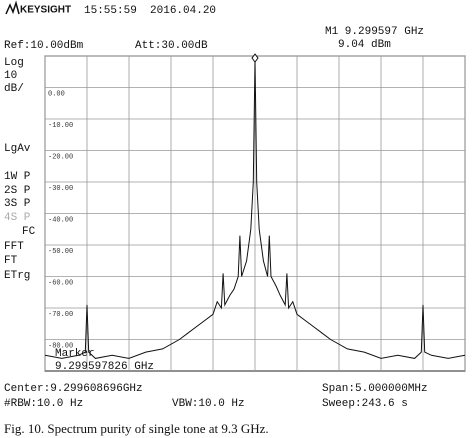  What do you see at coordinates (14, 247) in the screenshot?
I see `fft: FFT` at bounding box center [14, 247].